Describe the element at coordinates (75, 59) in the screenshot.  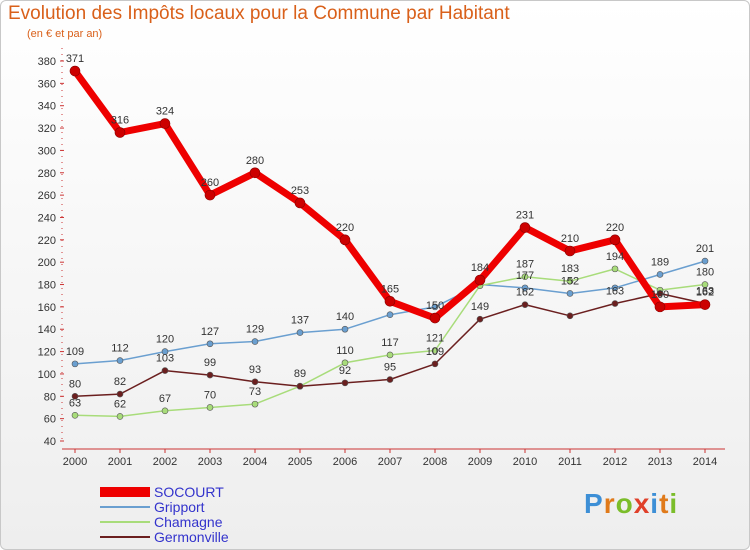
I see `data-label-socourt: 371` at that location.